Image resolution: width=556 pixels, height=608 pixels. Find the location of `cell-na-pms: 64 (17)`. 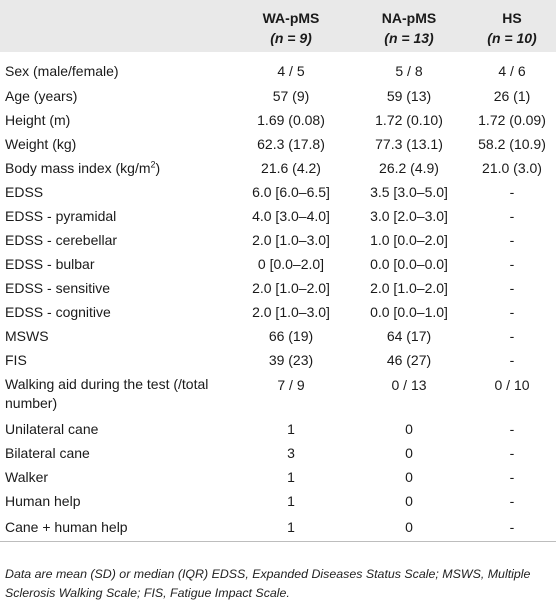

cell-na-pms: 64 (17) is located at coordinates (409, 336).